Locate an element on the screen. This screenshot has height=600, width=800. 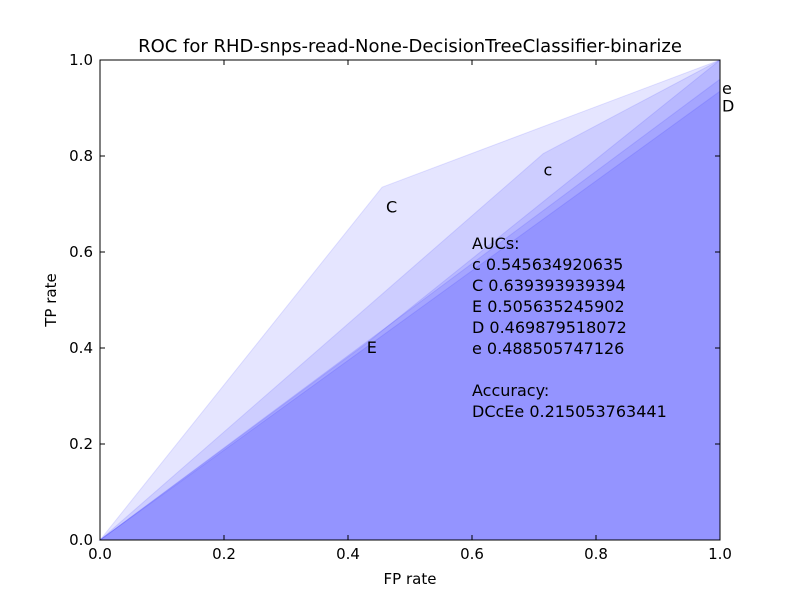
auc-line-D: D 0.469879518072 is located at coordinates (549, 327).